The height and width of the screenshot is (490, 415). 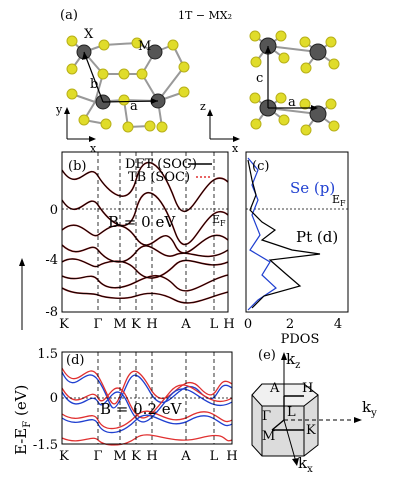 I want to click on shared-ylabel: E-EF (eV), so click(x=22, y=356).